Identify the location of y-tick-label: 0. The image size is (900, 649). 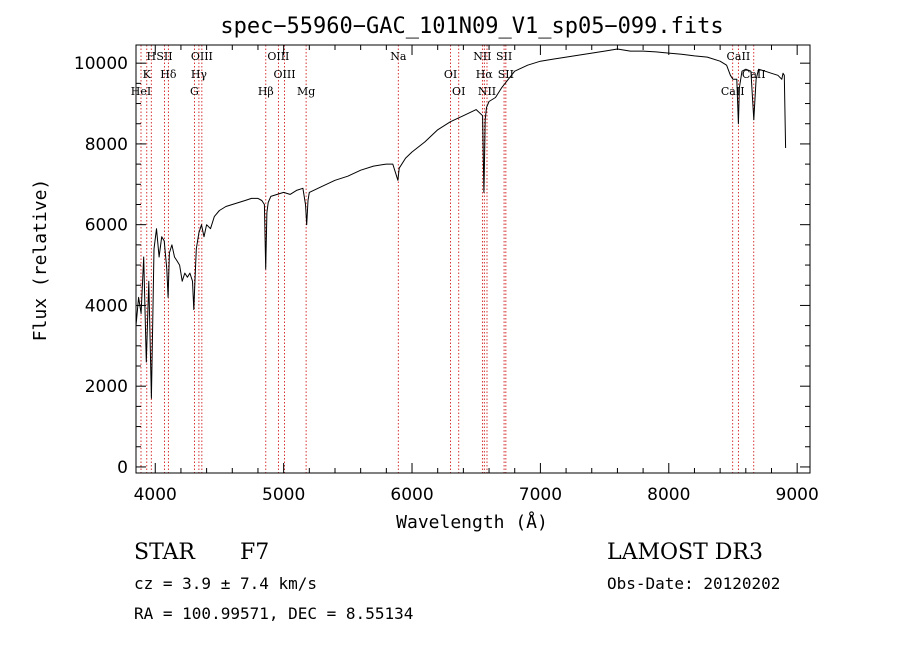
(122, 468).